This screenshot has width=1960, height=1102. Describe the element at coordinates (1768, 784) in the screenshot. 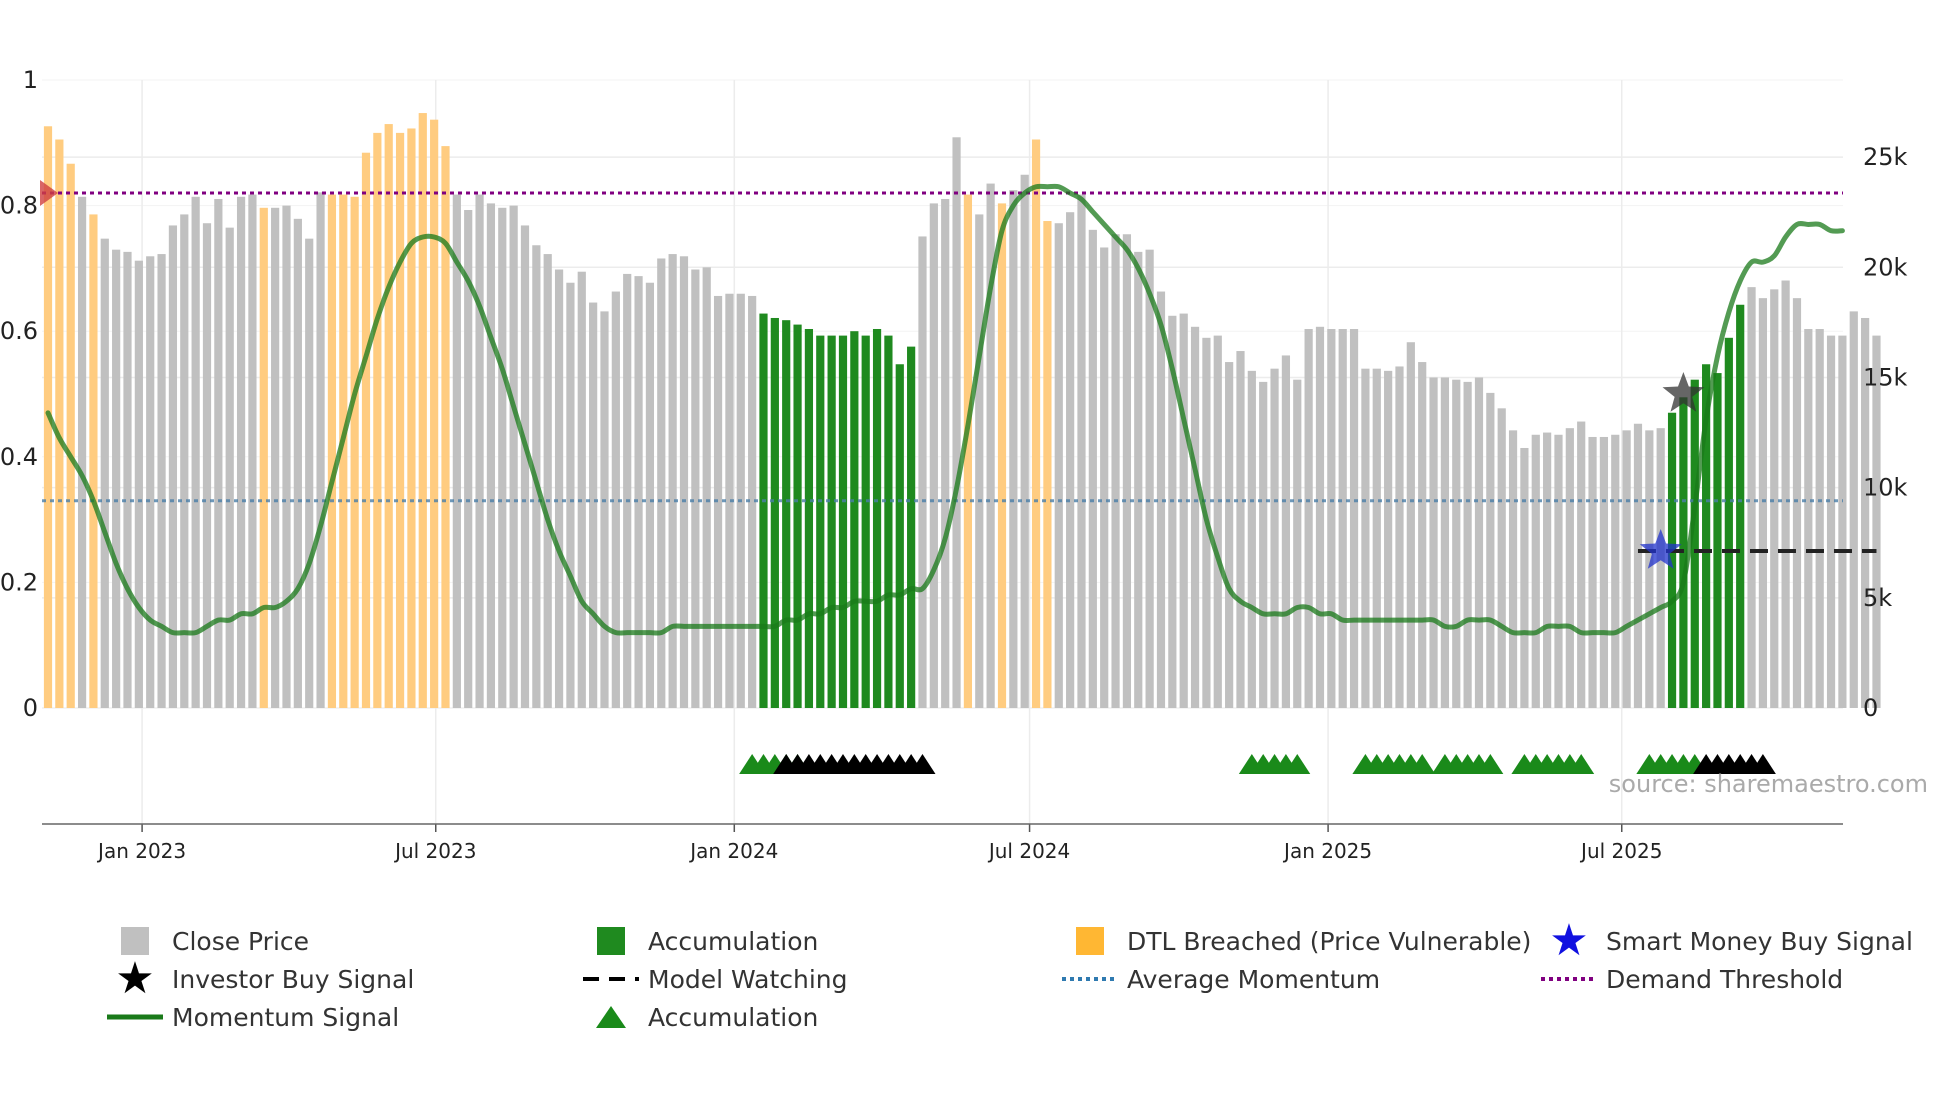

I see `source-label: source: sharemaestro.com` at that location.